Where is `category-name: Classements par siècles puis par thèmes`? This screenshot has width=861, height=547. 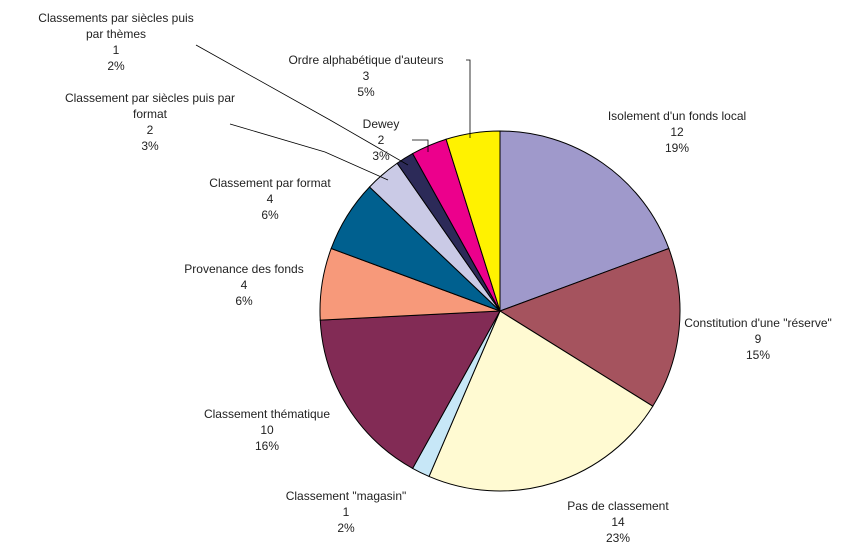 category-name: Classements par siècles puis par thèmes is located at coordinates (116, 26).